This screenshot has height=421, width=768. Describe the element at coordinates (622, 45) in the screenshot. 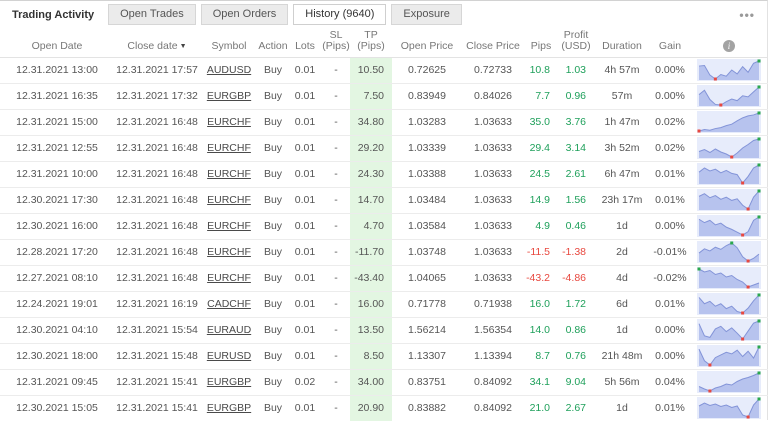

I see `col-duration: Duration` at that location.